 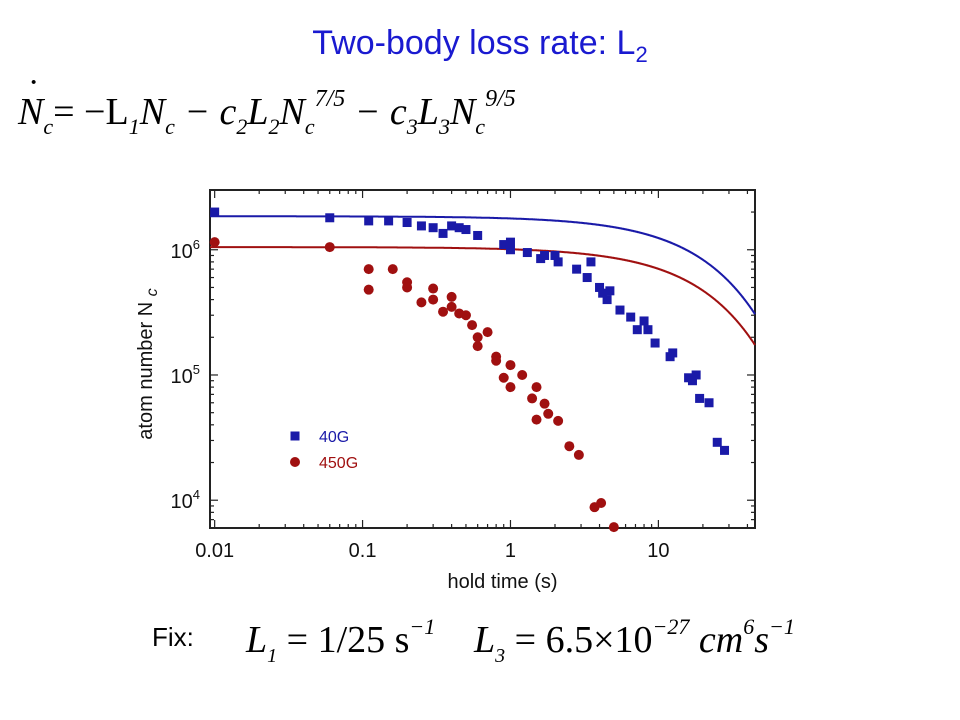 I want to click on eq-term3-tail: N, so click(x=462, y=112).